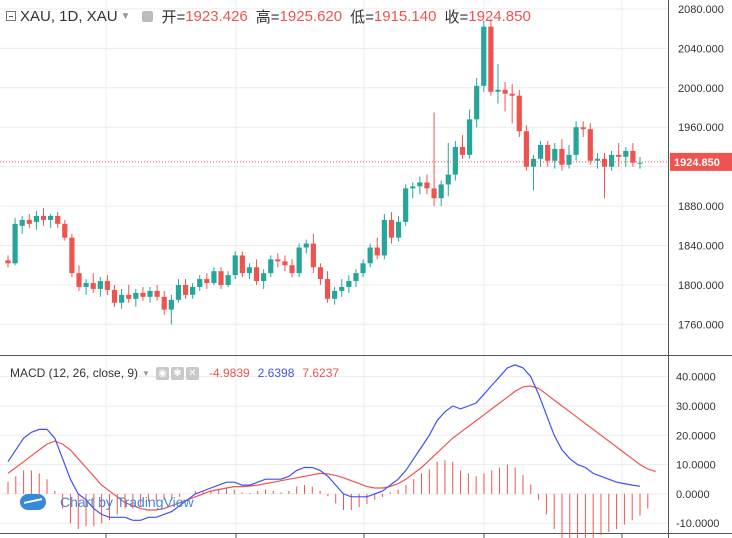 Image resolution: width=732 pixels, height=538 pixels. Describe the element at coordinates (362, 17) in the screenshot. I see `low-label: 低=` at that location.